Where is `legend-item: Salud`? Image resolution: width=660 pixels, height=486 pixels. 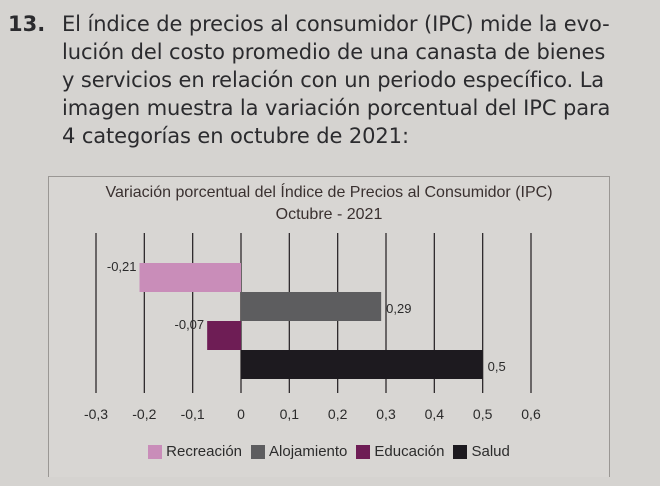 legend-item: Salud is located at coordinates (481, 451).